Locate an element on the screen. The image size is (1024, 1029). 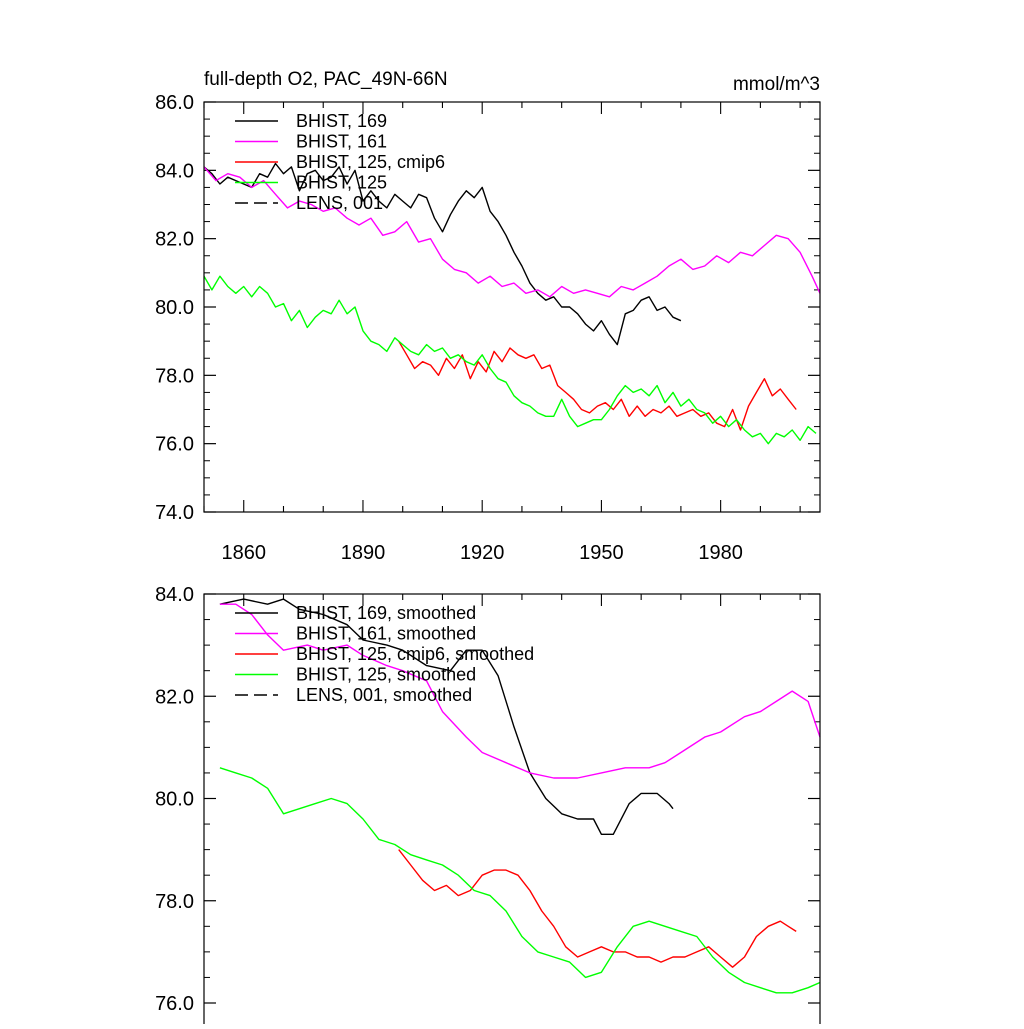
legend-label: BHIST, 125, cmip6, smoothed is located at coordinates (415, 654).